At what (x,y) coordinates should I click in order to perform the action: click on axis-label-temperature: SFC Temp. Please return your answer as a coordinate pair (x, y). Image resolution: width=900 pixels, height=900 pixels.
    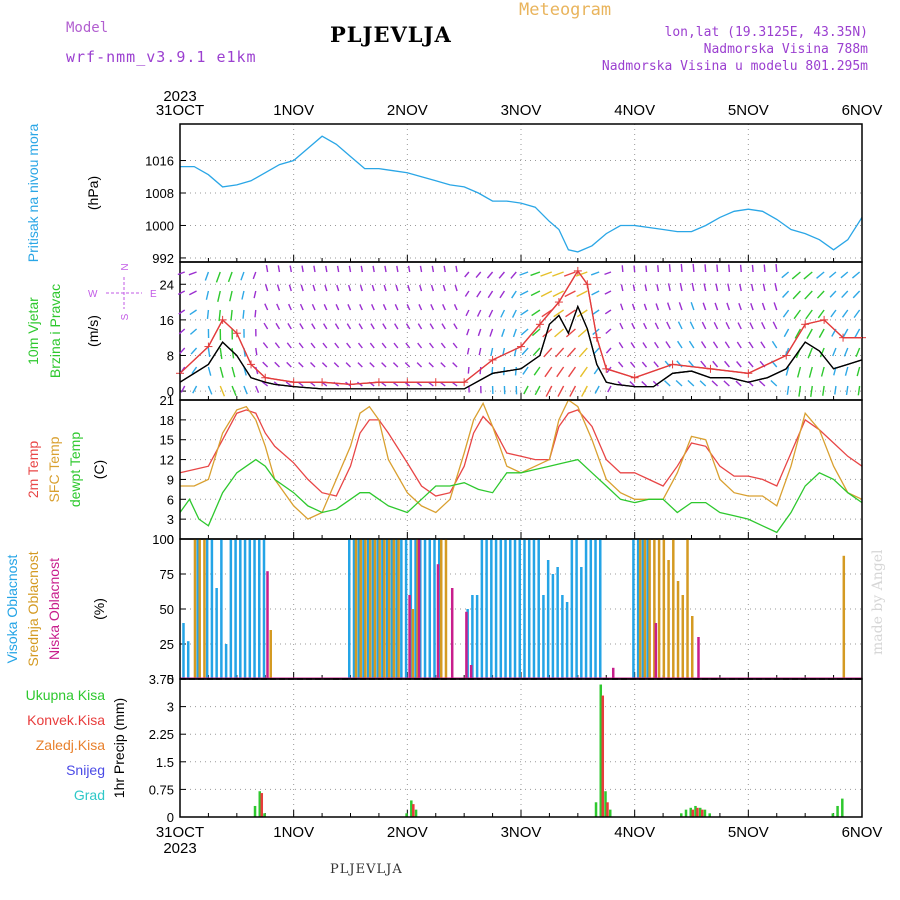
    Looking at the image, I should click on (54, 469).